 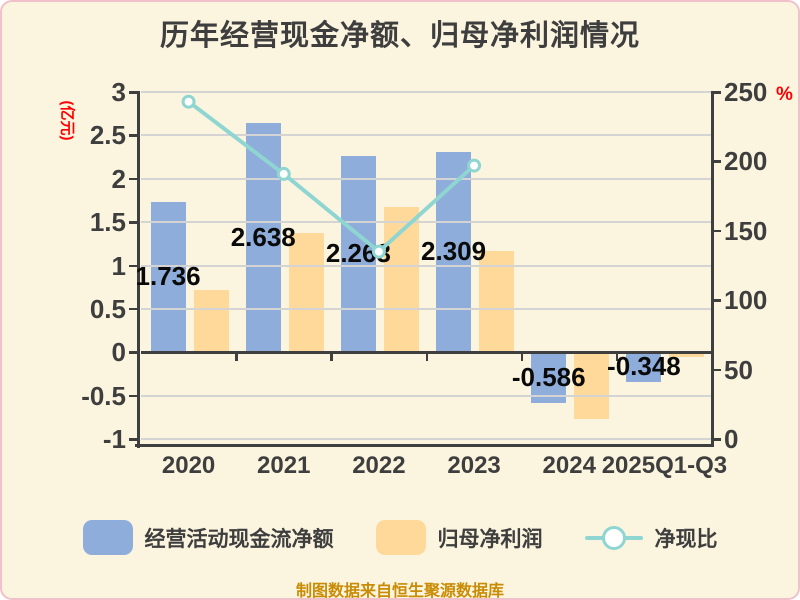 I want to click on right-axis-tick-label: 150, so click(x=746, y=230).